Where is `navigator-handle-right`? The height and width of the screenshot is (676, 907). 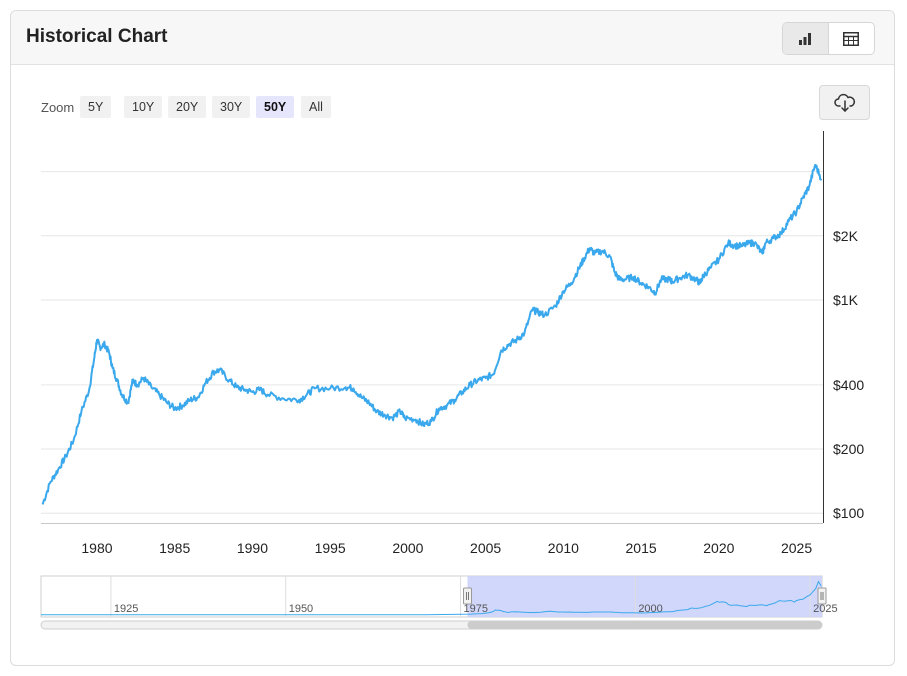
navigator-handle-right is located at coordinates (822, 596).